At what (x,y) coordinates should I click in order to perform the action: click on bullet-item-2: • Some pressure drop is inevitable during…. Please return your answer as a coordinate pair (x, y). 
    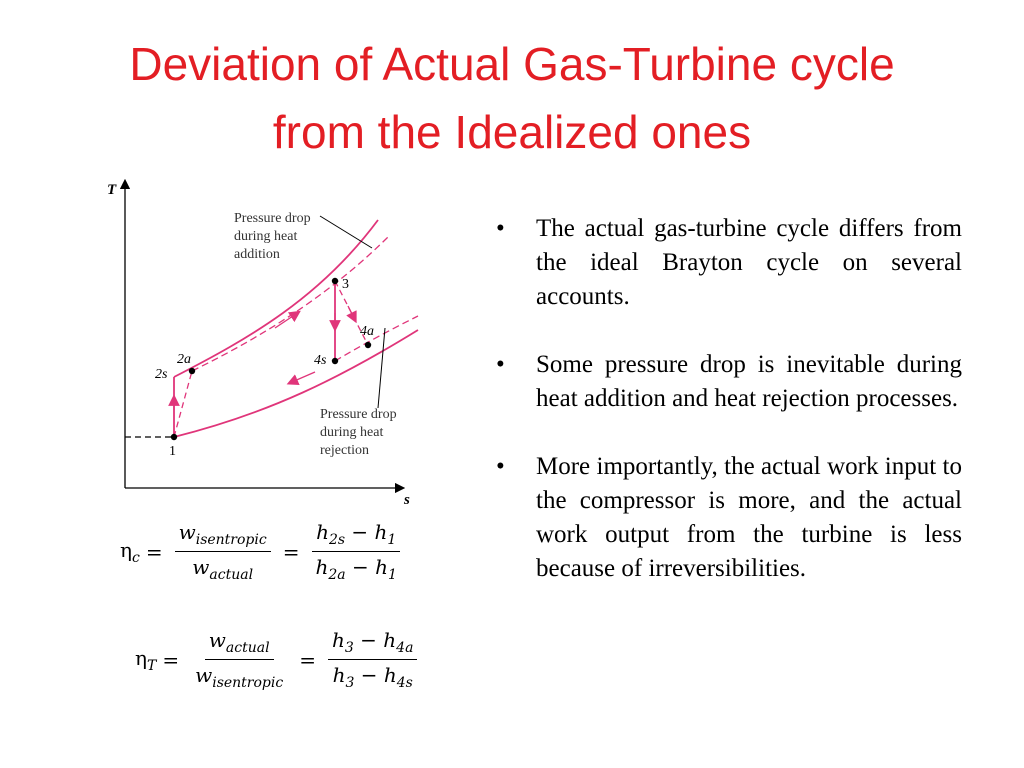
    Looking at the image, I should click on (729, 382).